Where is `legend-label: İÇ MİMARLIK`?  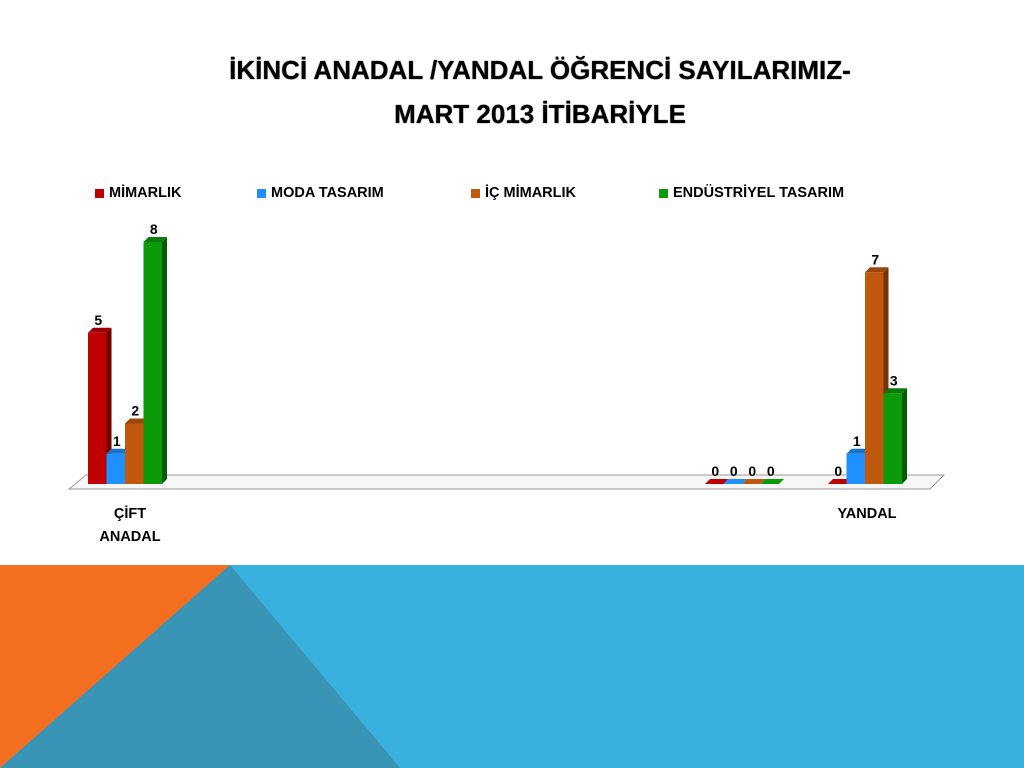
legend-label: İÇ MİMARLIK is located at coordinates (531, 193).